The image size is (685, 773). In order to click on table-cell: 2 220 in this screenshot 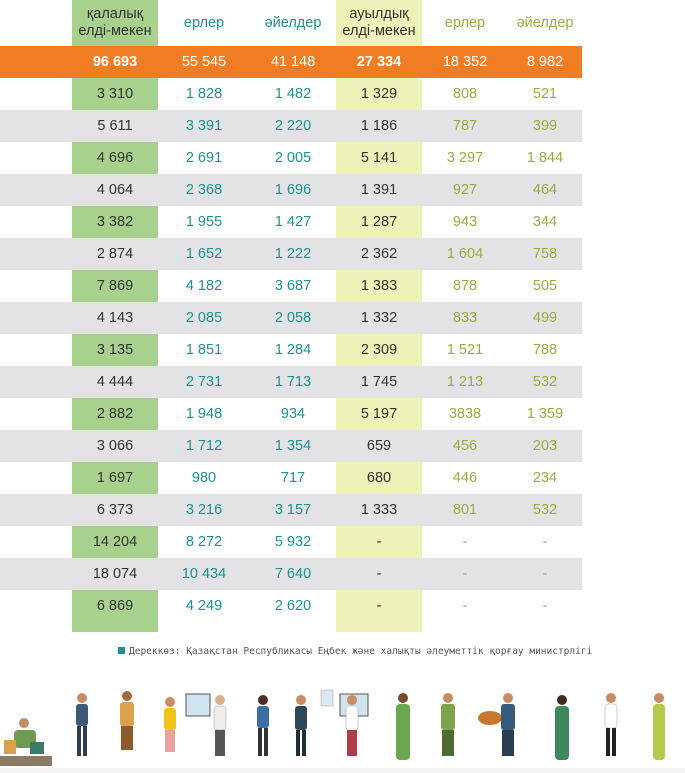, I will do `click(293, 126)`.